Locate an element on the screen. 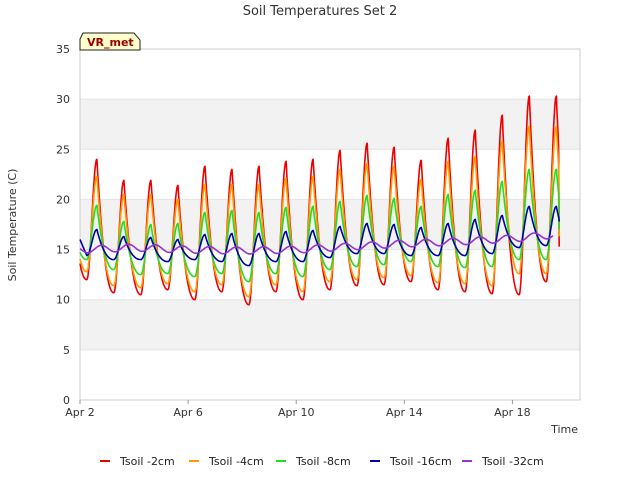  legend-label: Tsoil -4cm is located at coordinates (236, 461).